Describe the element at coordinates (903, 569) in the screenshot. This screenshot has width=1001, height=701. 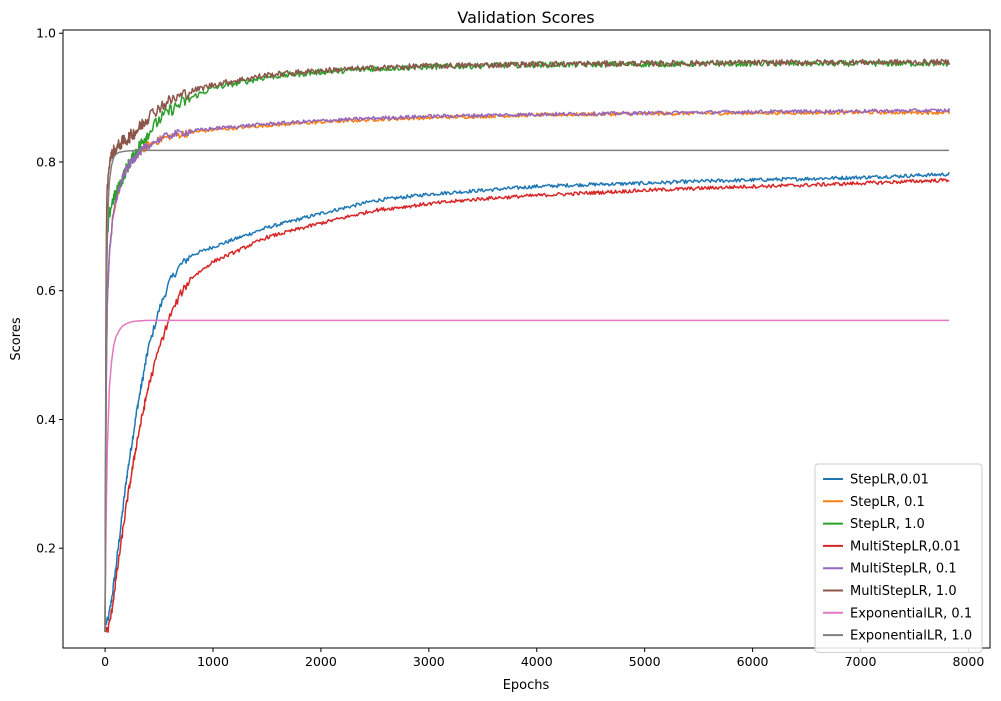
I see `legend-label: MultiStepLR, 0.1` at that location.